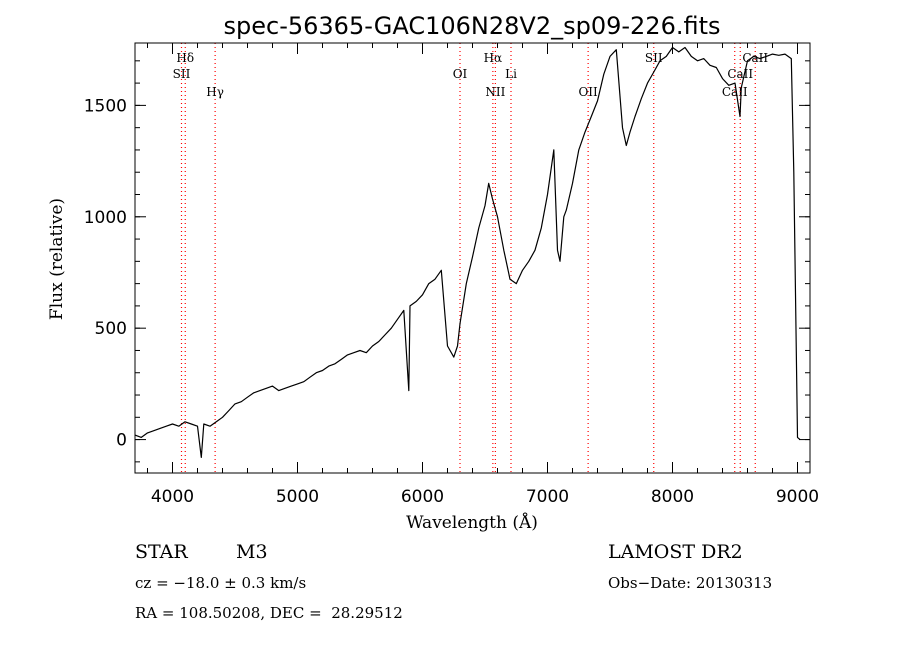  What do you see at coordinates (495, 92) in the screenshot?
I see `line-marker-label-5: NII` at bounding box center [495, 92].